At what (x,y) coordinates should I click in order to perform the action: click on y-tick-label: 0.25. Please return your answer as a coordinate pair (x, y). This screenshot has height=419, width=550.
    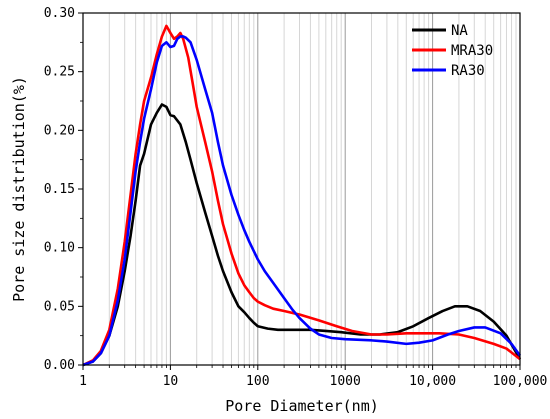
    Looking at the image, I should click on (59, 72).